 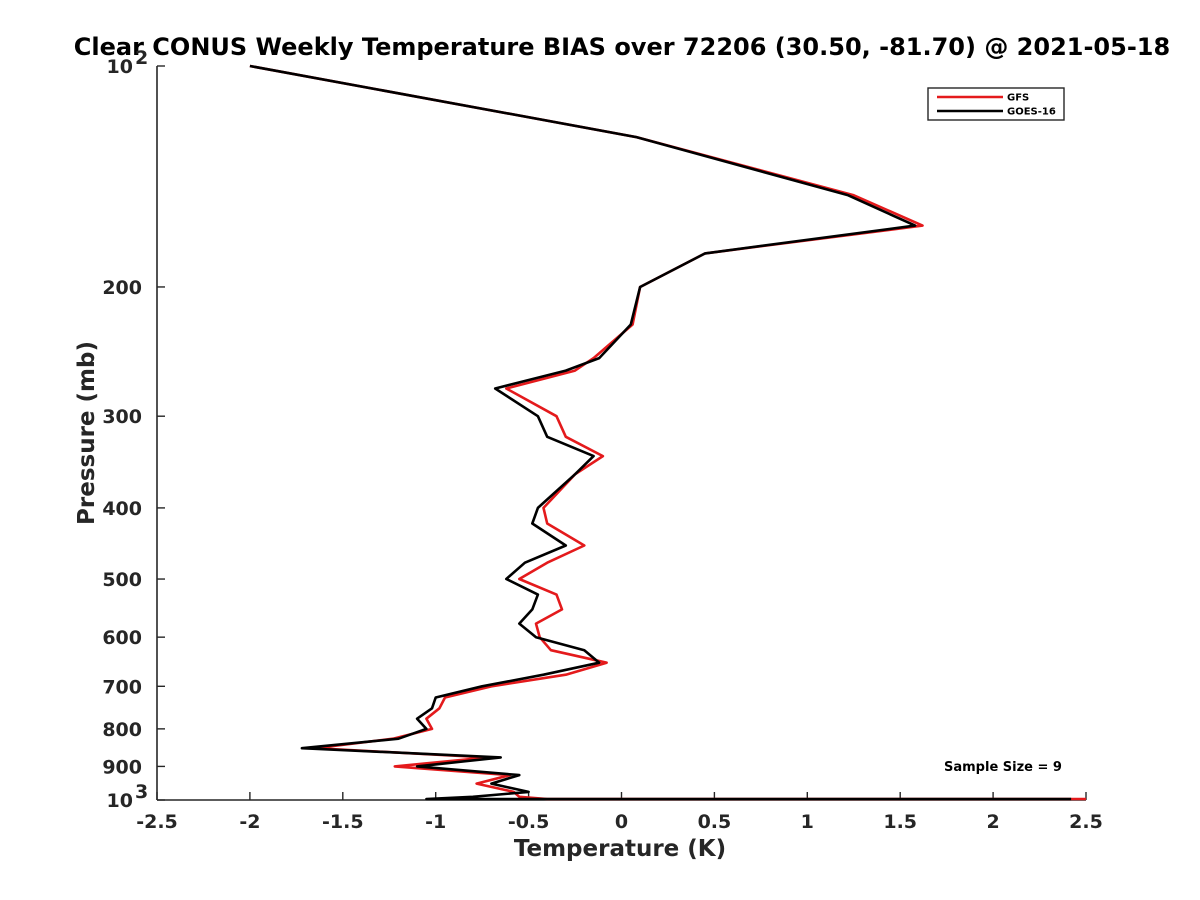 What do you see at coordinates (621, 822) in the screenshot?
I see `x-tick-label: 0` at bounding box center [621, 822].